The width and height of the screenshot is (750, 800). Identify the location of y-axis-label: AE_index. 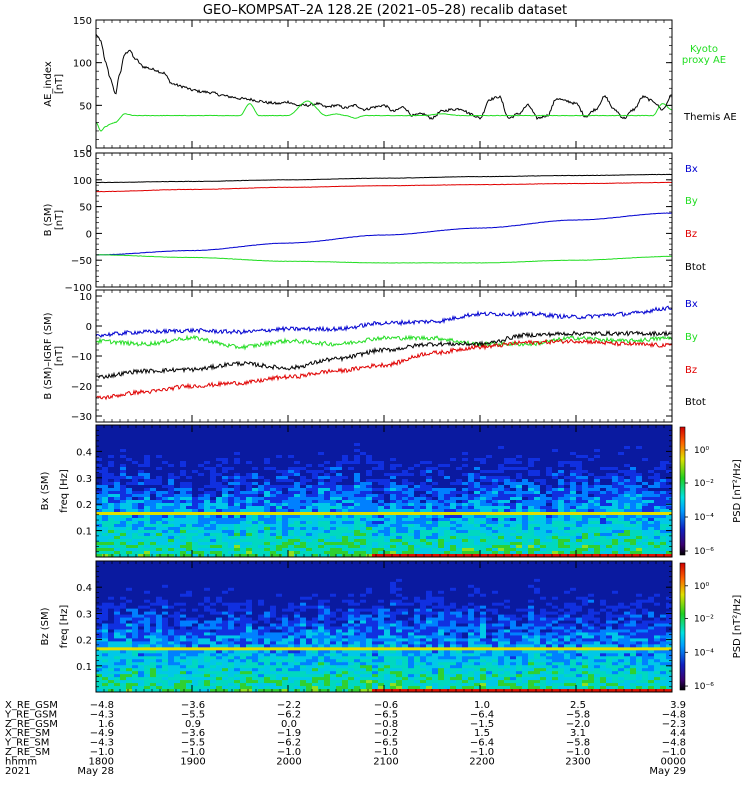
(48, 84).